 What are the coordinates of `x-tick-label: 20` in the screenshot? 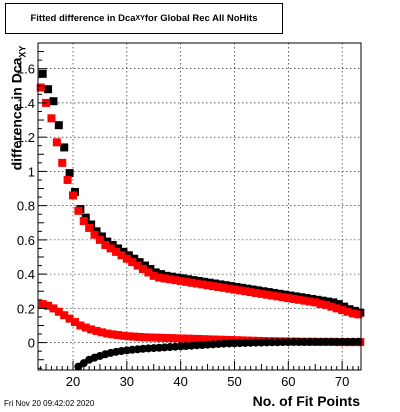 It's located at (73, 381).